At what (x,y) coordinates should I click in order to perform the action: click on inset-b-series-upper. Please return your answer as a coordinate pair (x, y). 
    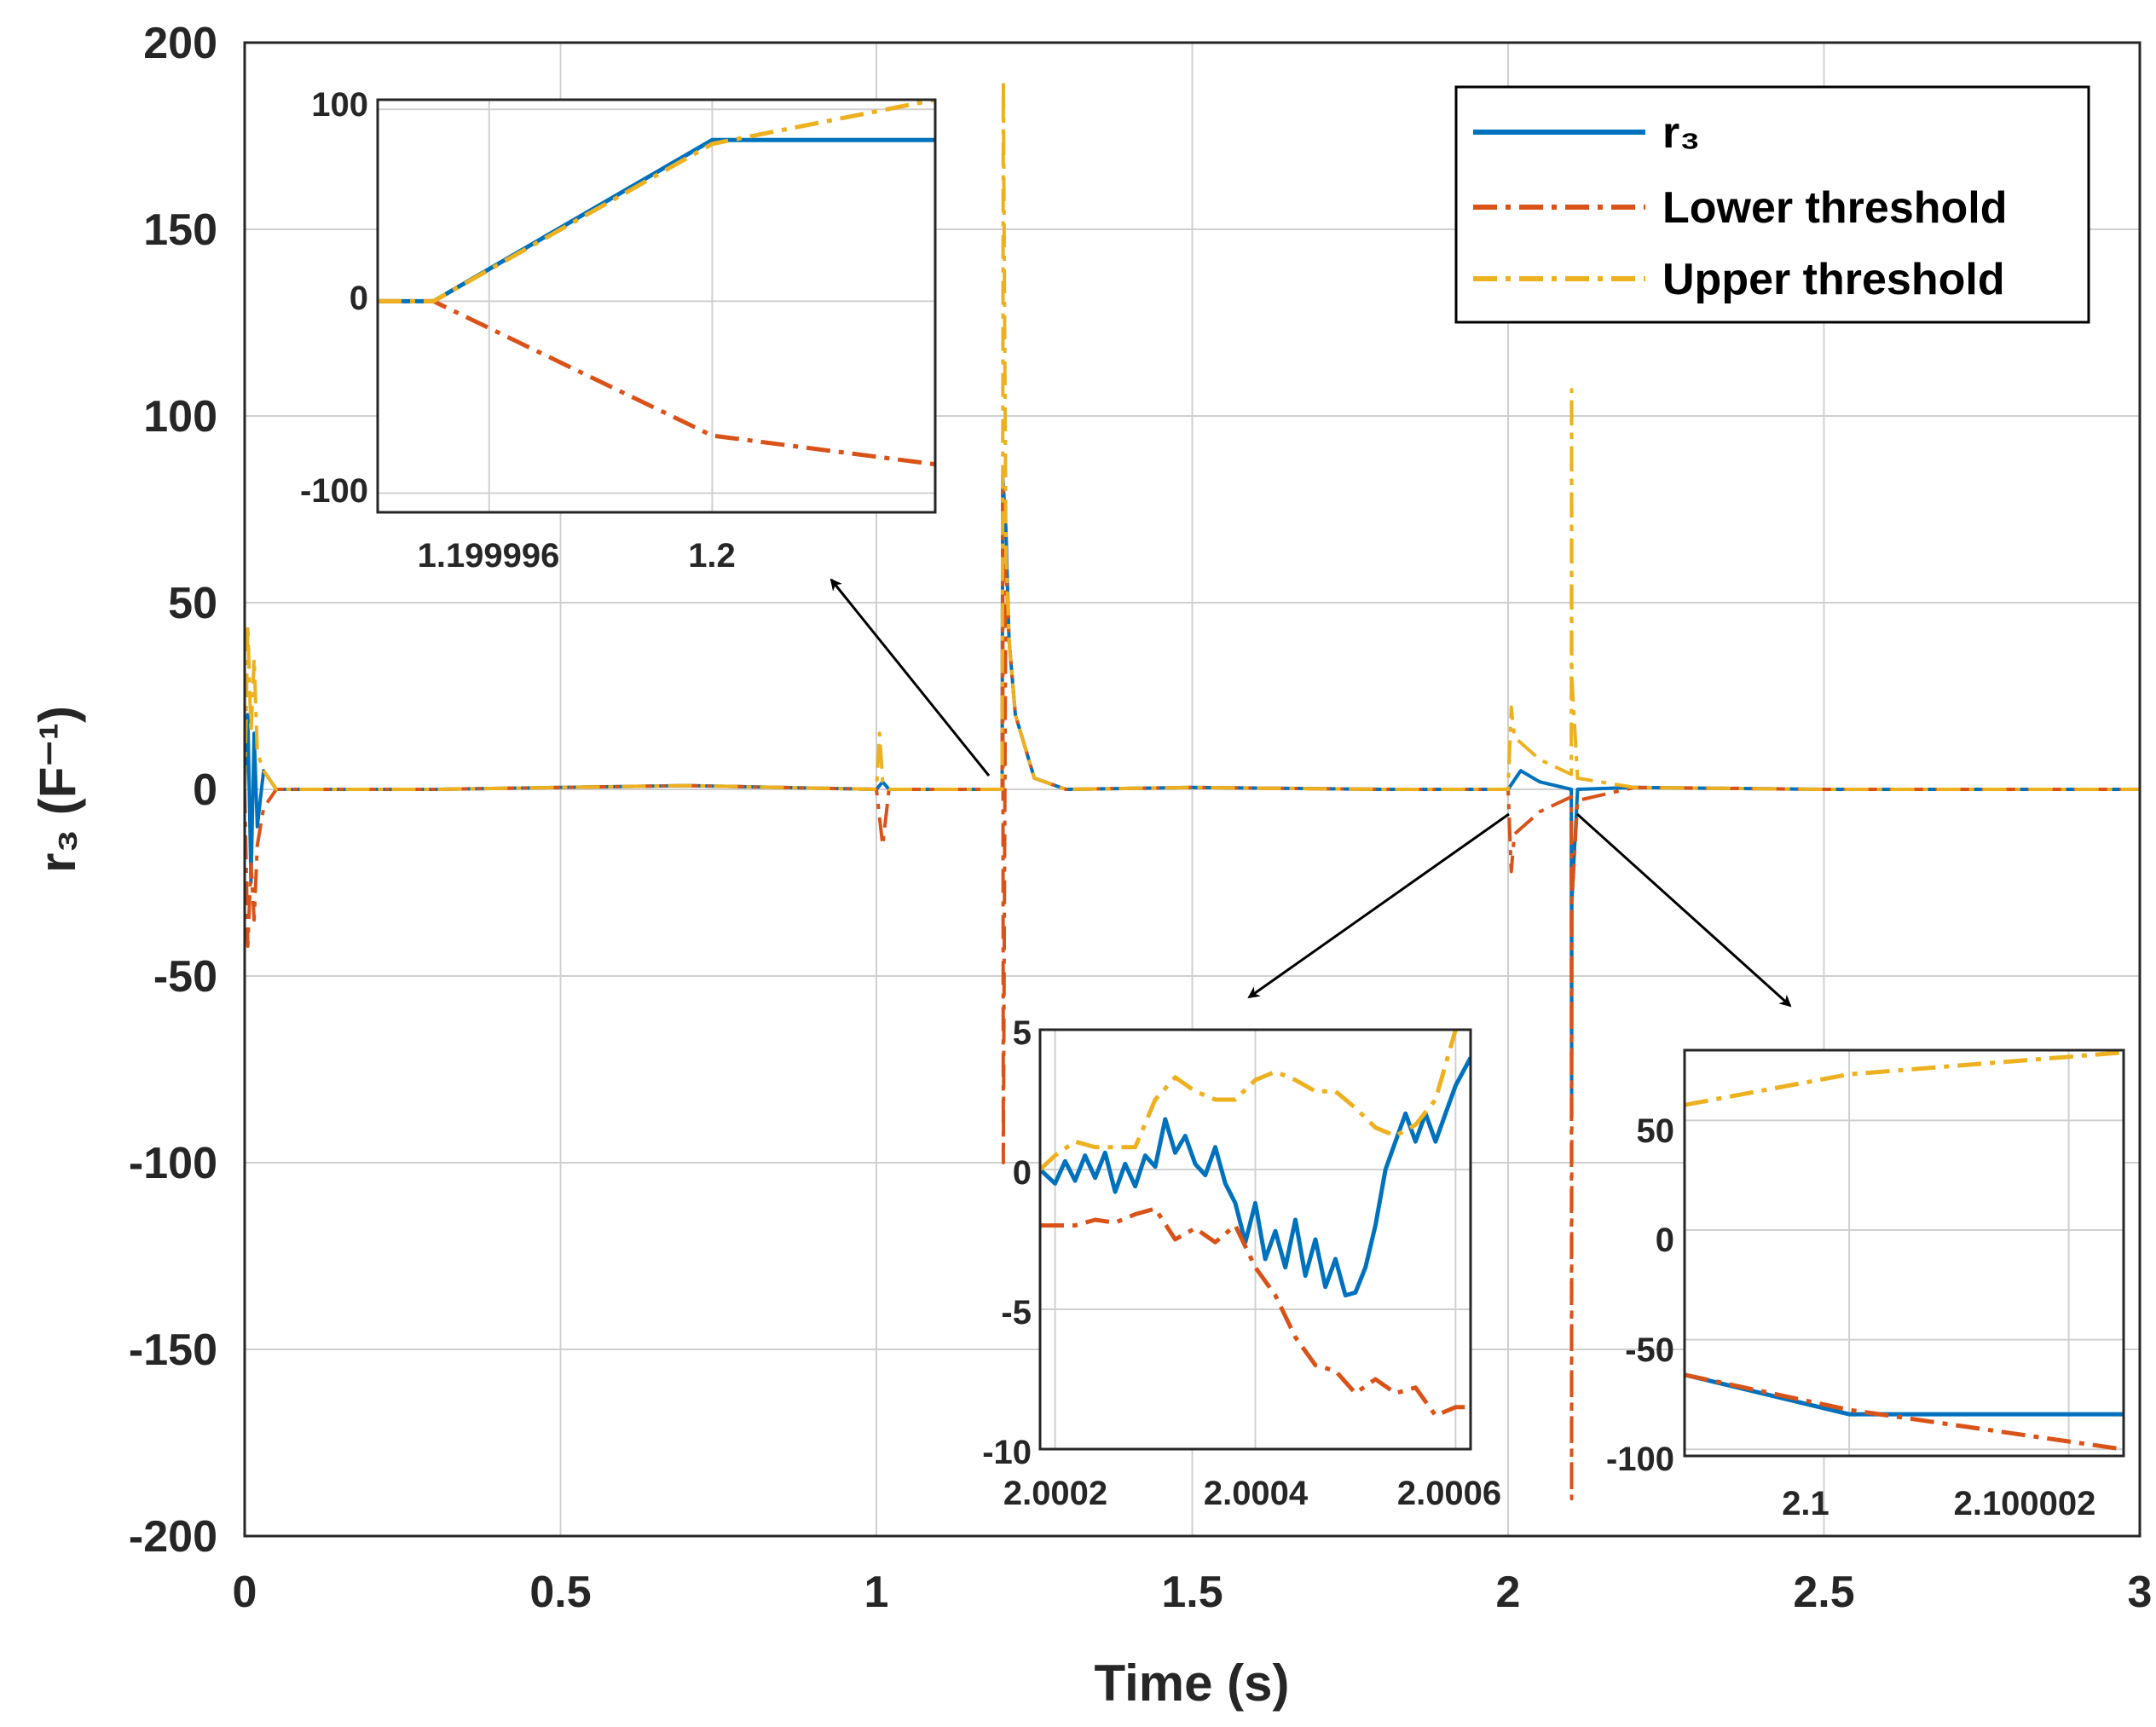
    Looking at the image, I should click on (1249, 1100).